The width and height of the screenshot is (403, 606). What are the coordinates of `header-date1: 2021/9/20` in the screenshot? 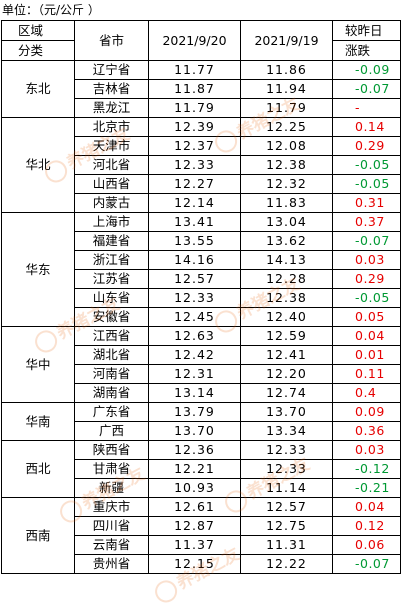 It's located at (194, 40).